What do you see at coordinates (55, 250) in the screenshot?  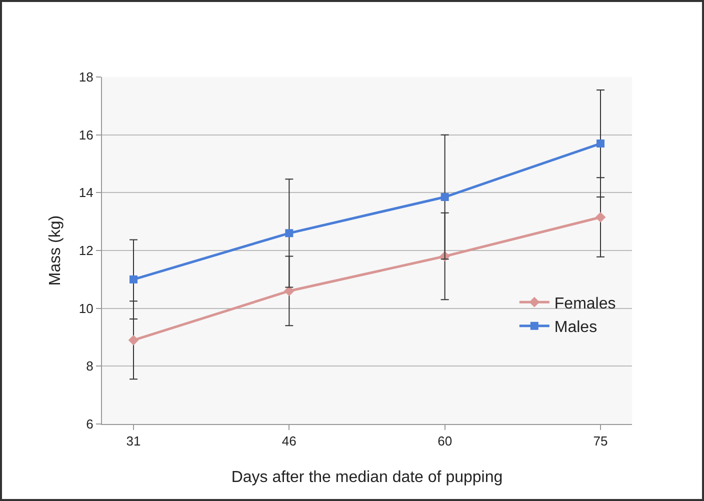 I see `y-axis-title: Mass (kg)` at bounding box center [55, 250].